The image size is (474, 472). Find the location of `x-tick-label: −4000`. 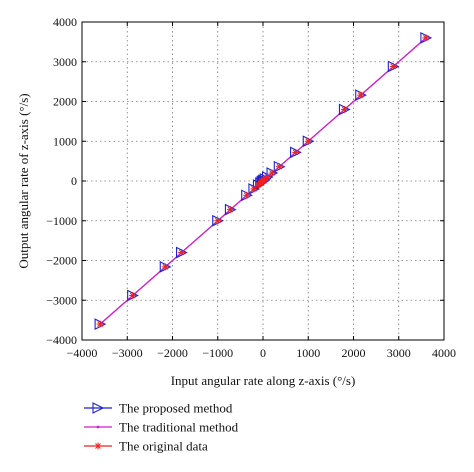

x-tick-label: −4000 is located at coordinates (82, 353).